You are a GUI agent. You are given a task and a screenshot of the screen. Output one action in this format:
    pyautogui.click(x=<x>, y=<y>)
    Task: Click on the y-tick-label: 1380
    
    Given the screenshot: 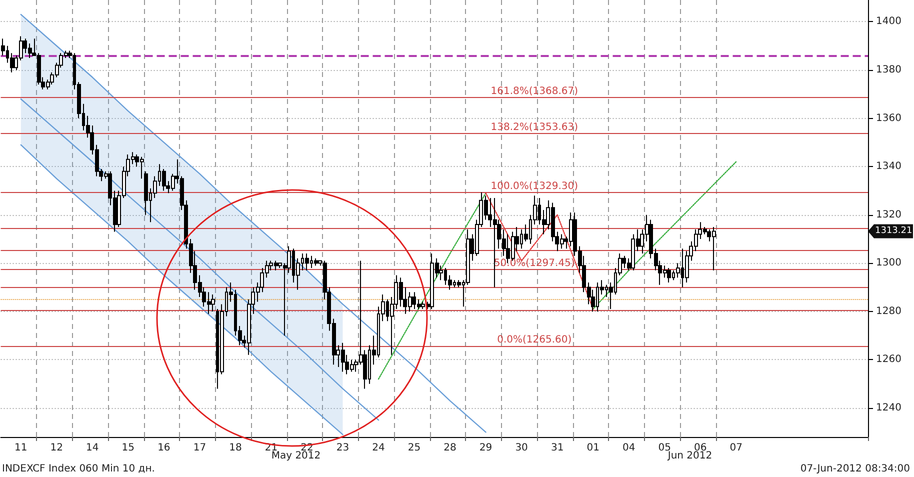 What is the action you would take?
    pyautogui.click(x=889, y=70)
    